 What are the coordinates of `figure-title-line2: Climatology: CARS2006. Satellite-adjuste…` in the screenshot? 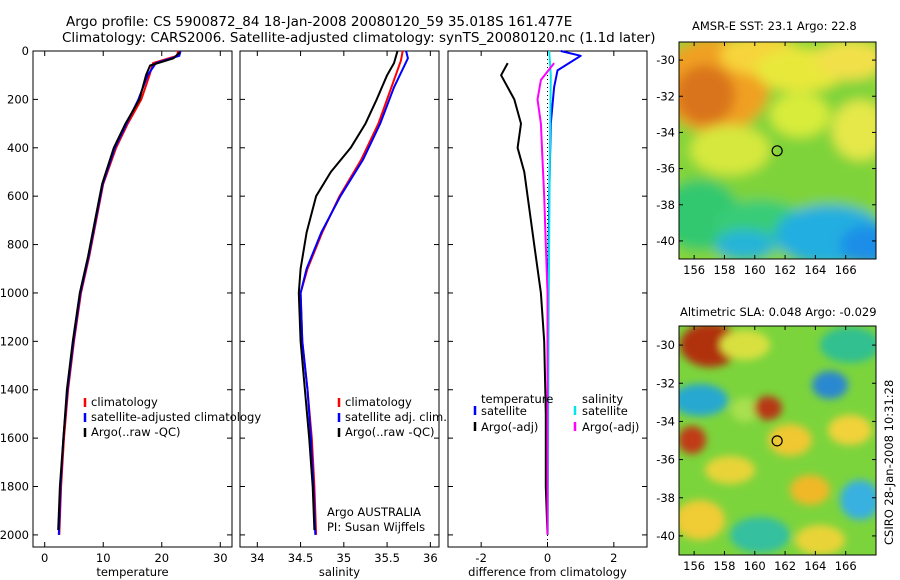 It's located at (358, 38).